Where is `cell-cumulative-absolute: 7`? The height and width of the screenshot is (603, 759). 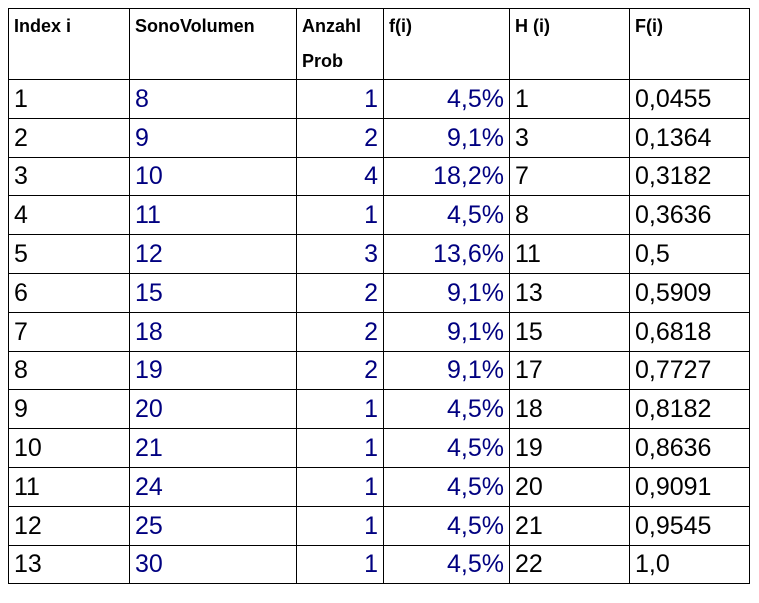
cell-cumulative-absolute: 7 is located at coordinates (569, 176).